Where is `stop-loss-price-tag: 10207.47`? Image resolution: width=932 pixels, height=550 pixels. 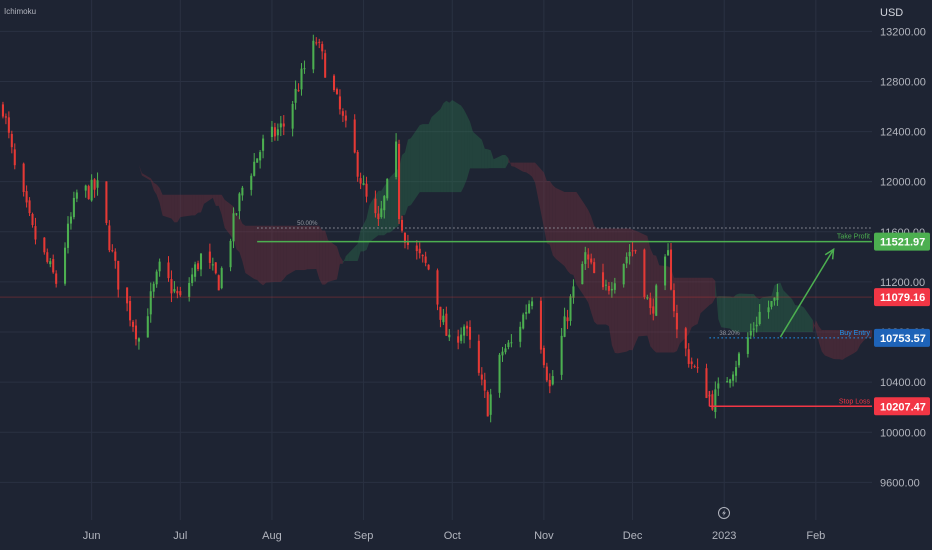
stop-loss-price-tag: 10207.47 is located at coordinates (902, 406).